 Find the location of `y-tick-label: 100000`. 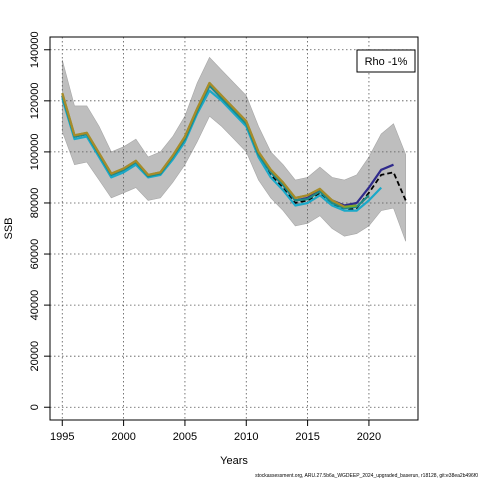

y-tick-label: 100000 is located at coordinates (35, 152).